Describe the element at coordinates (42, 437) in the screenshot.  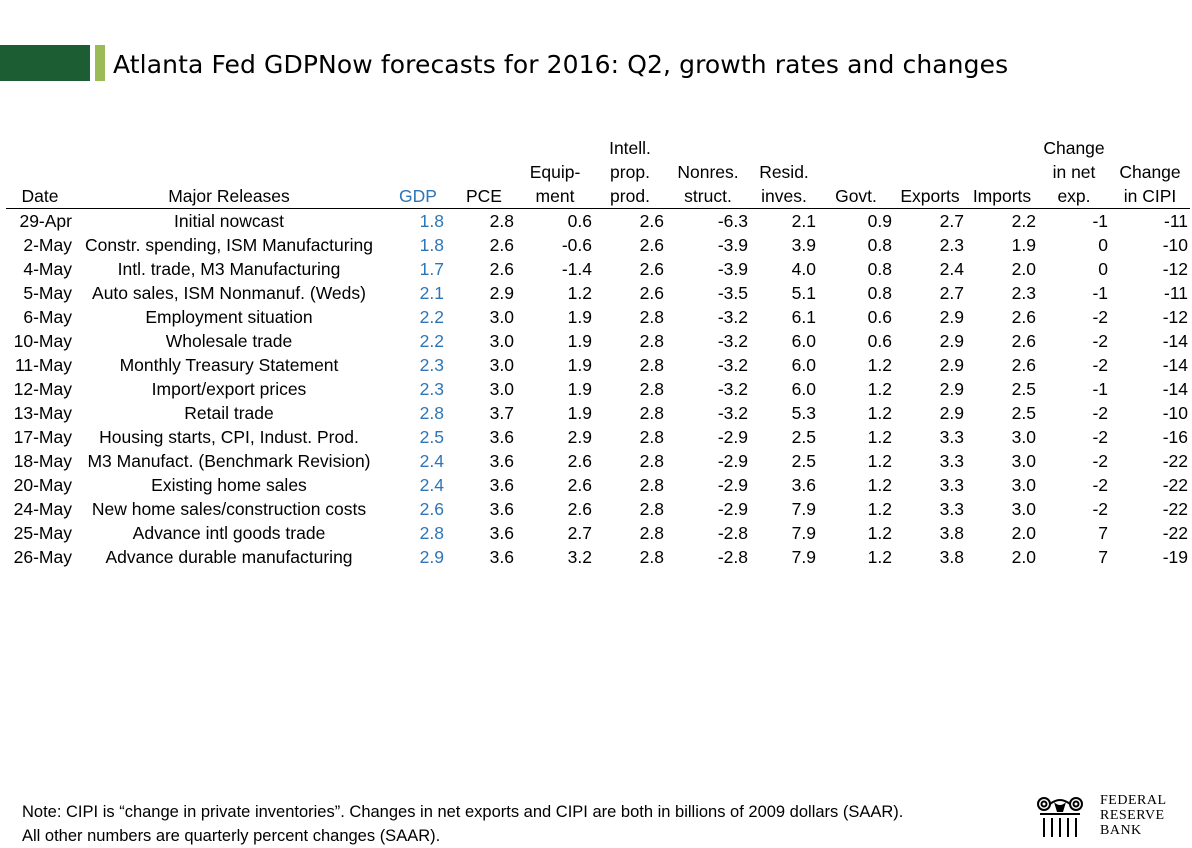
I see `cell-date: 17-May` at that location.